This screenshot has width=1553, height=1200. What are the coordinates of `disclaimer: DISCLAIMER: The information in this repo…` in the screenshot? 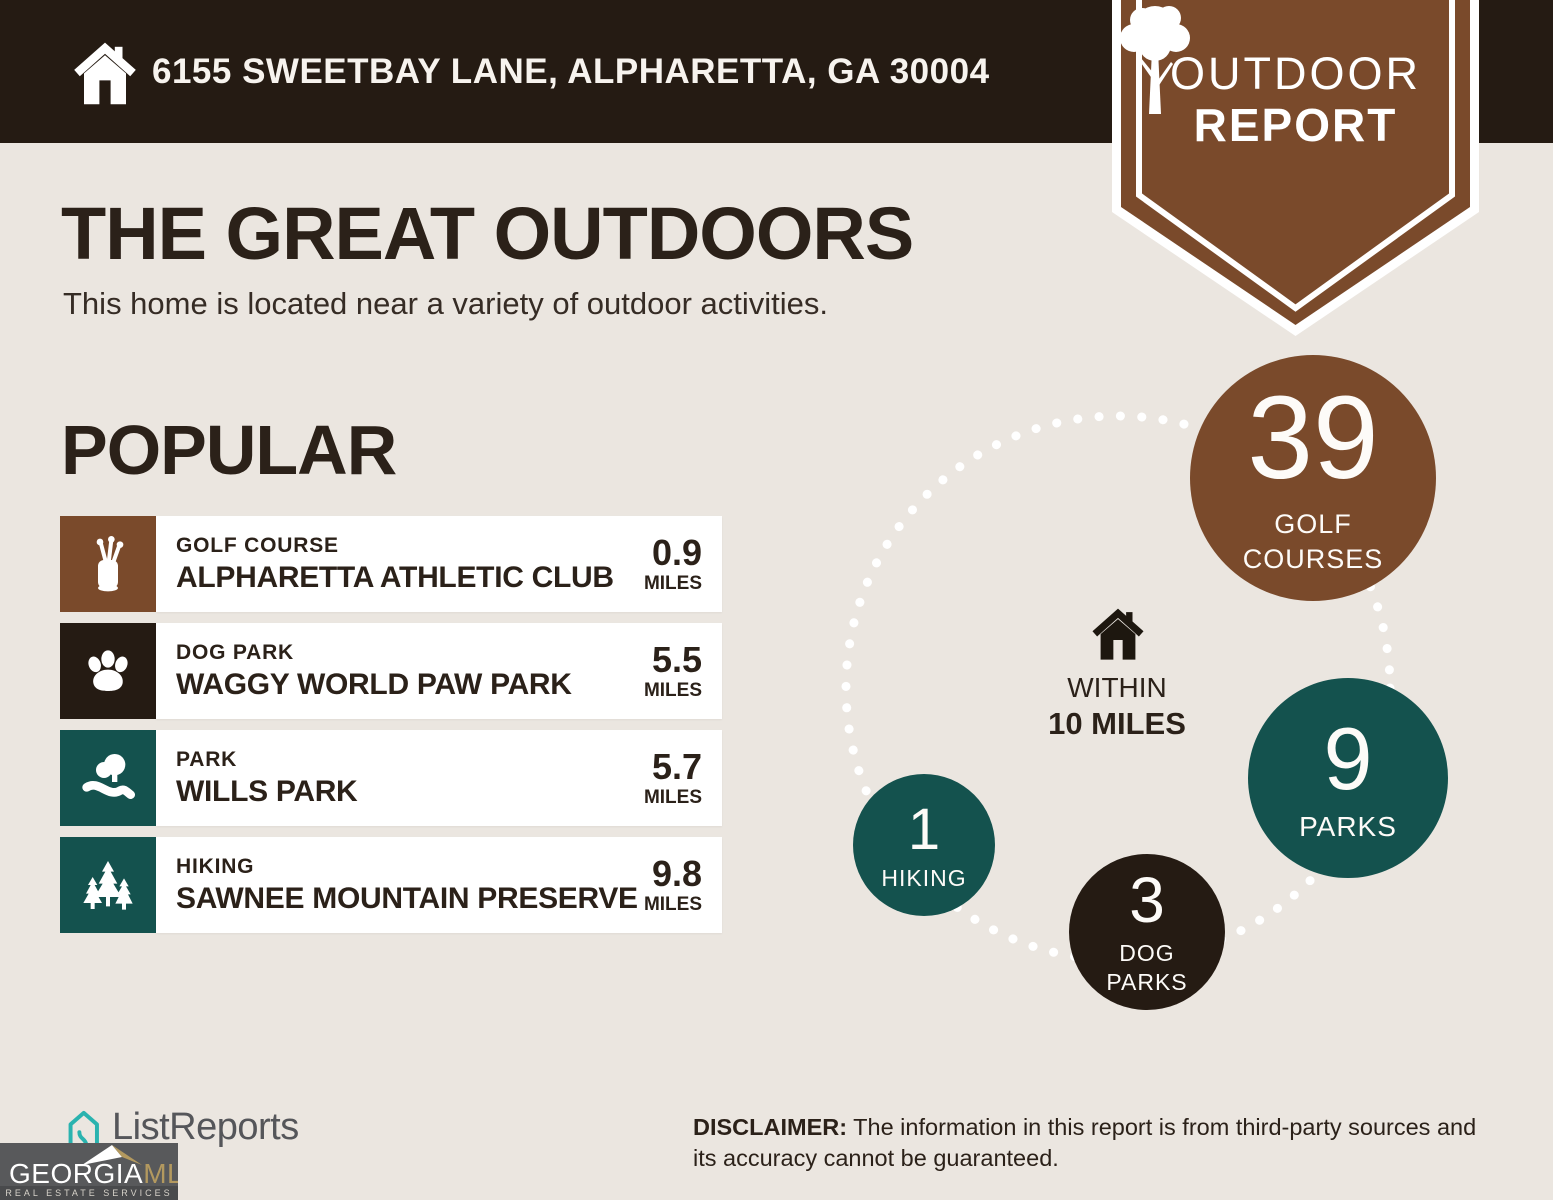 It's located at (1093, 1143).